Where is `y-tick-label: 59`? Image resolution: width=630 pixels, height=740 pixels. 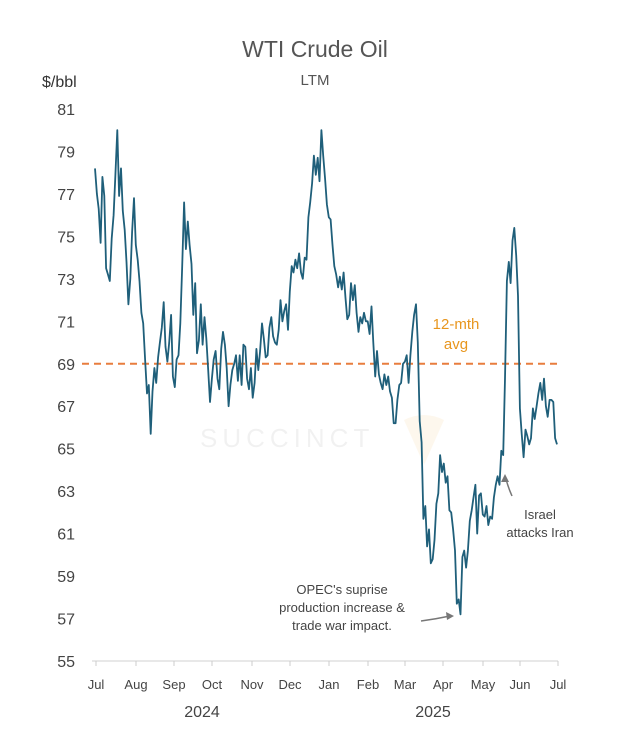
y-tick-label: 59 is located at coordinates (66, 577).